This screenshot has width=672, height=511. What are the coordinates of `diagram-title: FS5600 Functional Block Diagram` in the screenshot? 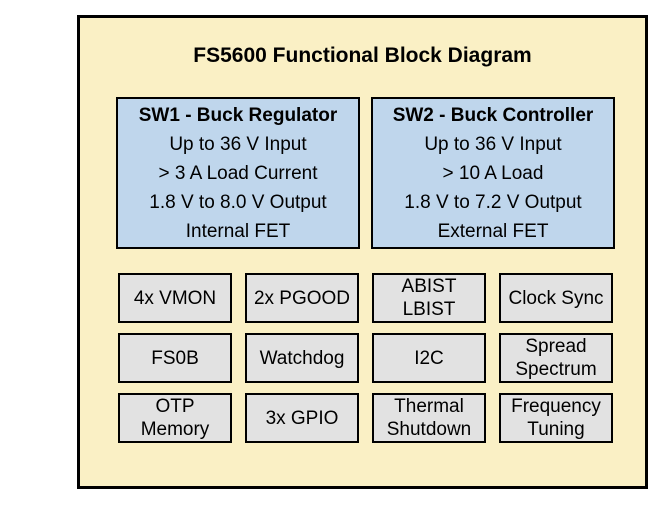 It's located at (362, 55).